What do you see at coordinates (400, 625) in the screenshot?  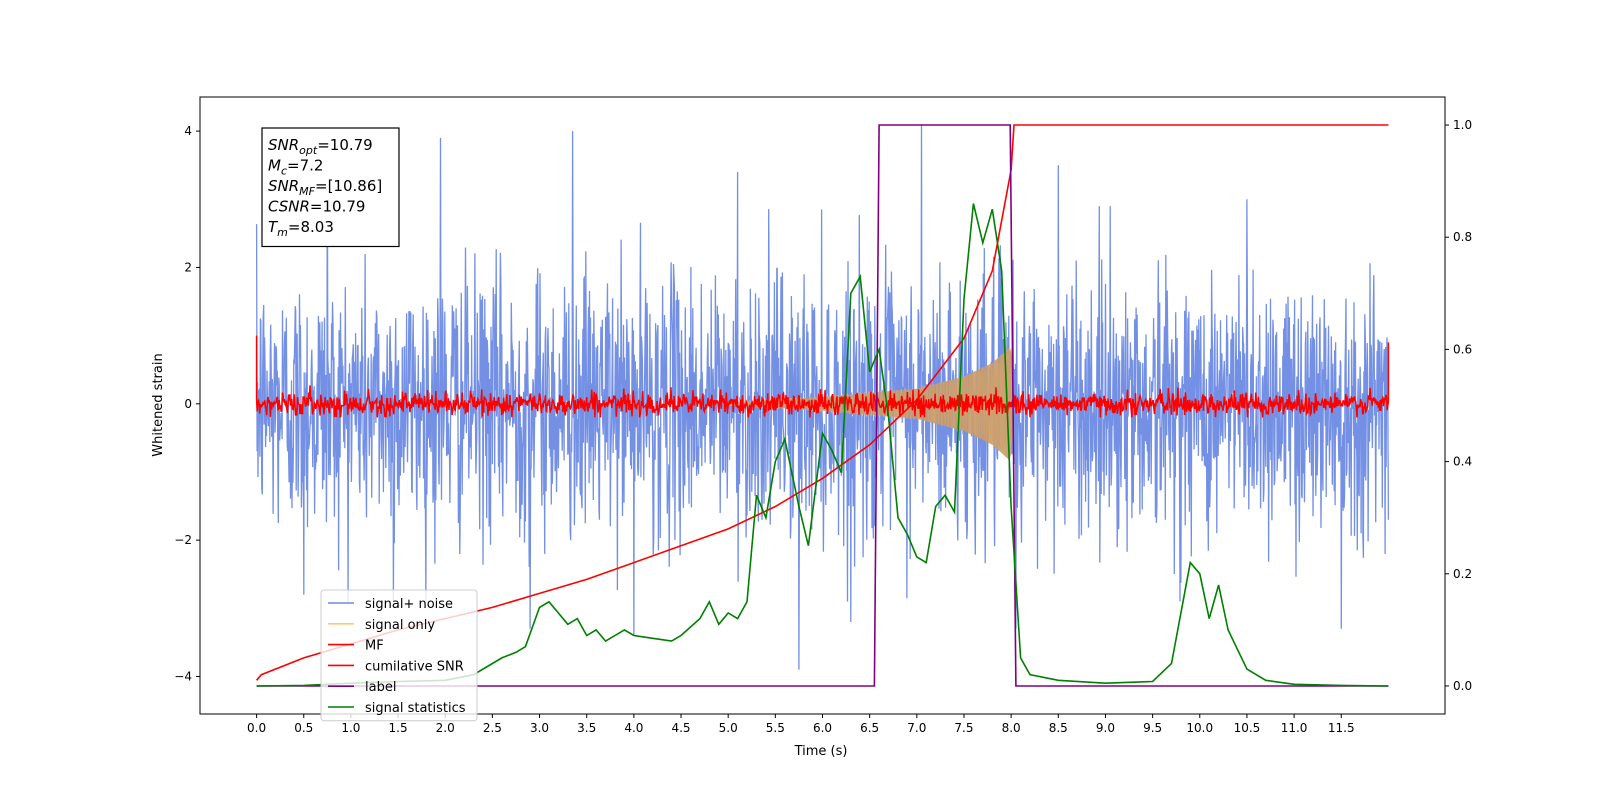 I see `legend-label: signal only` at bounding box center [400, 625].